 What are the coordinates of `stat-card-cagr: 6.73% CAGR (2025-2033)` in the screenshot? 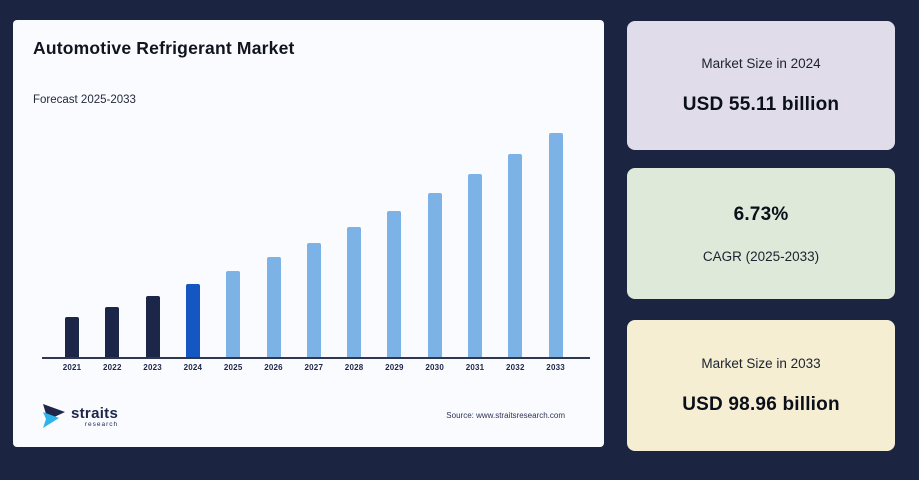 It's located at (761, 233).